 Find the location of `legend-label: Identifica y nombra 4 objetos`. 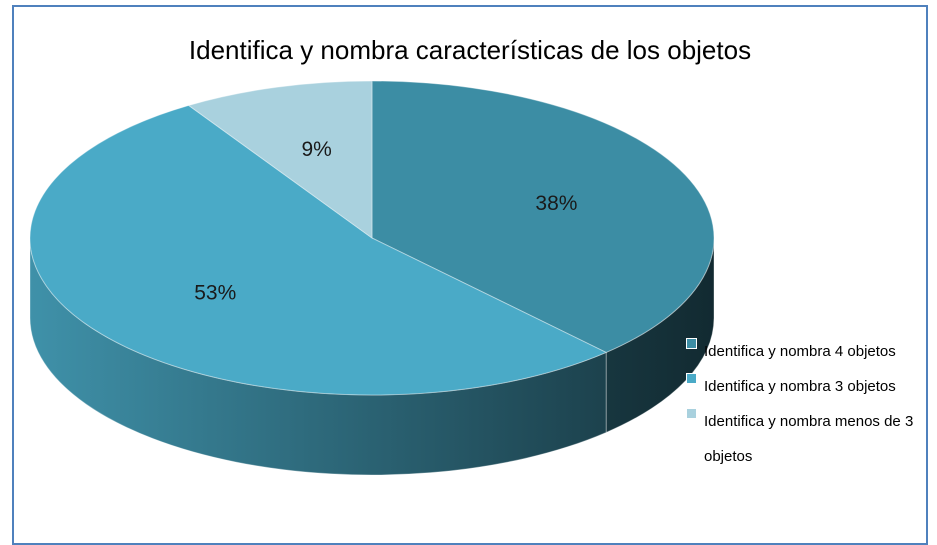

legend-label: Identifica y nombra 4 objetos is located at coordinates (800, 351).